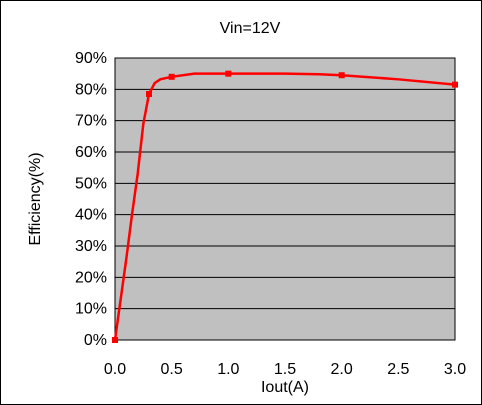  What do you see at coordinates (285, 387) in the screenshot?
I see `x-axis-label: Iout(A)` at bounding box center [285, 387].